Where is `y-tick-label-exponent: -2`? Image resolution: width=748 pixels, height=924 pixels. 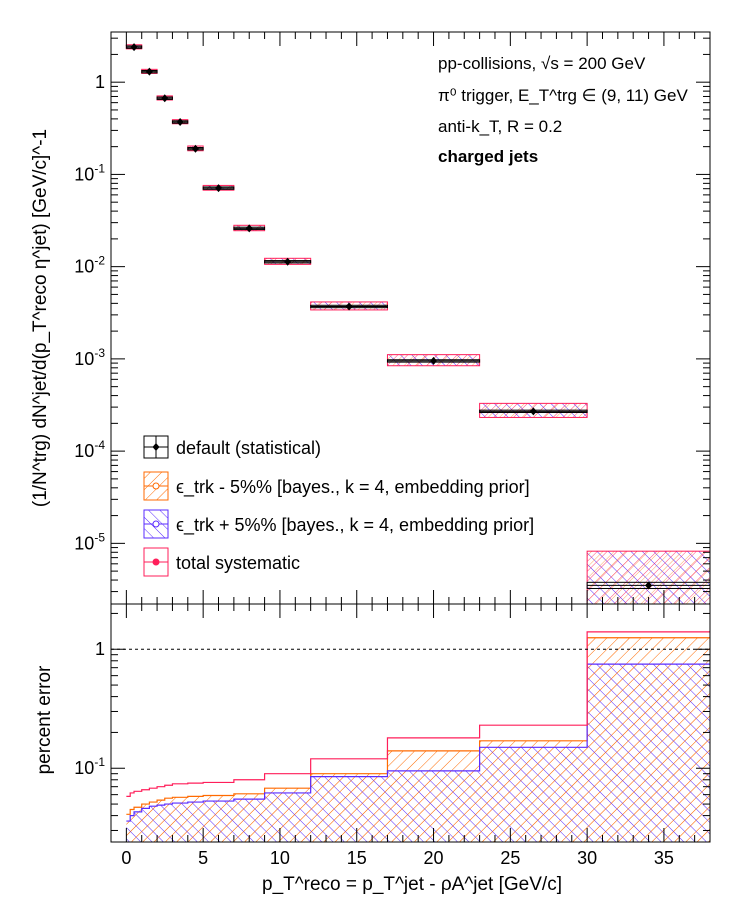
y-tick-label-exponent: -2 is located at coordinates (99, 261).